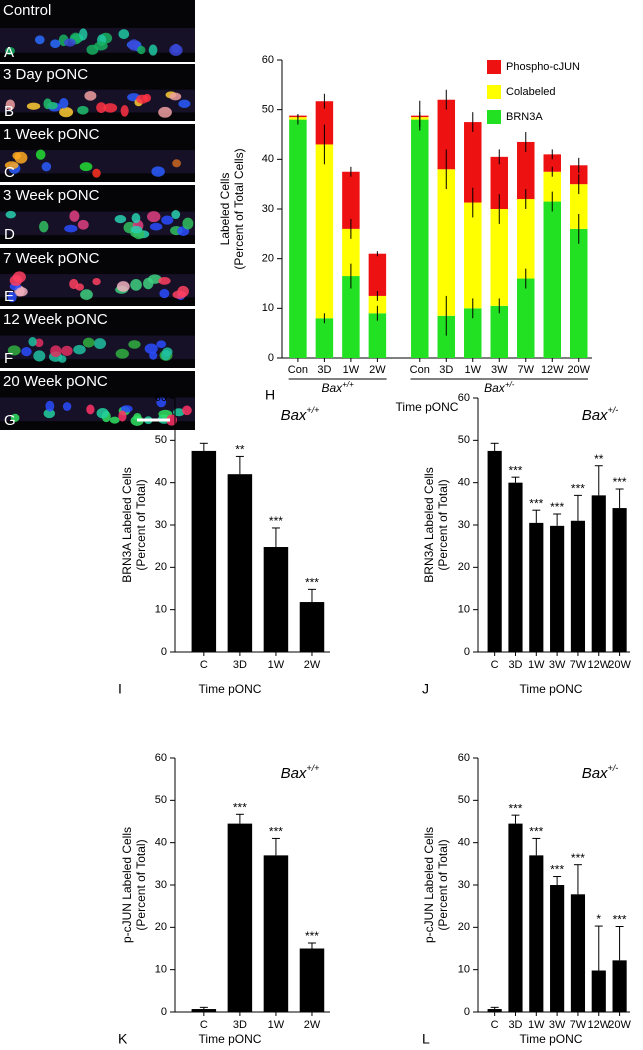 Image resolution: width=643 pixels, height=1050 pixels. What do you see at coordinates (161, 800) in the screenshot?
I see `y-tick-label: 50` at bounding box center [161, 800].